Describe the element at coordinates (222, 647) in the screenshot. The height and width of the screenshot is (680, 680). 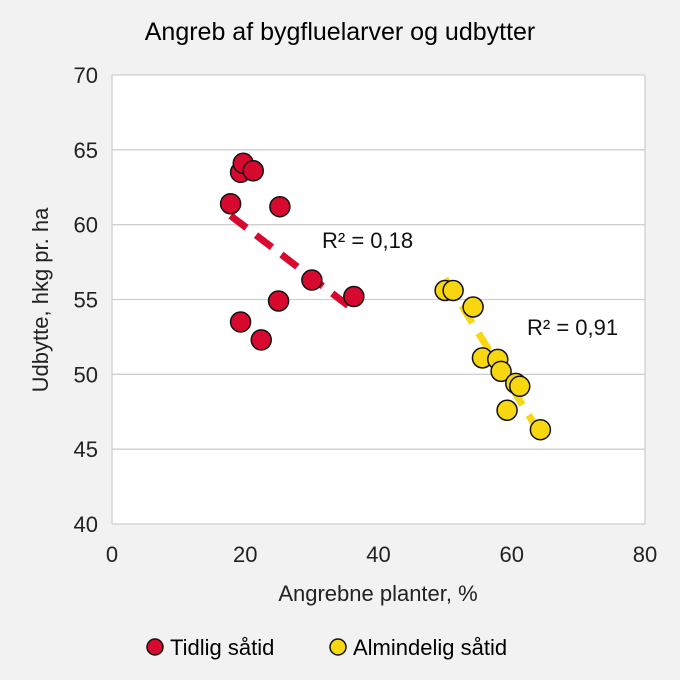
I see `legend-label-tidlig: Tidlig såtid` at that location.